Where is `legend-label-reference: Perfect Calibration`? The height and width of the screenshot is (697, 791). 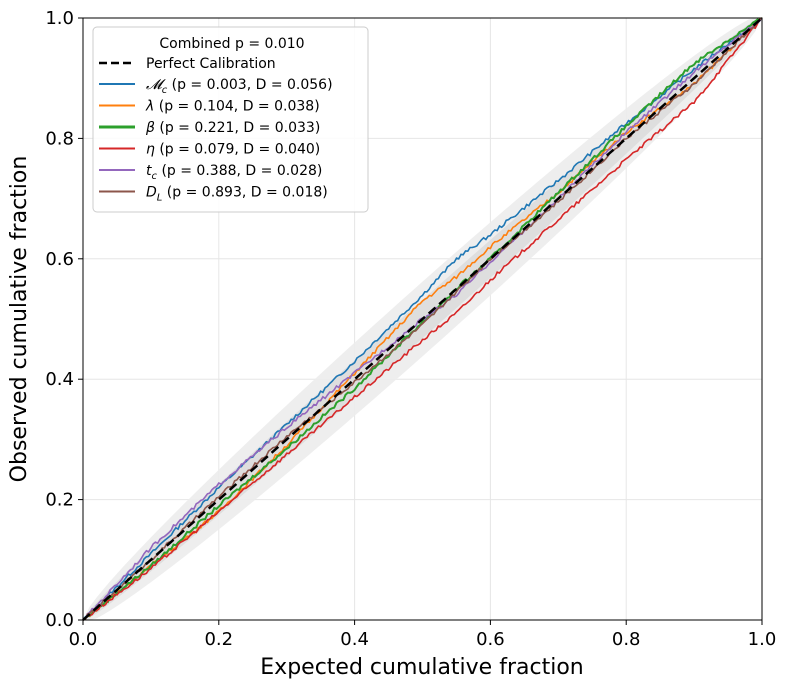
legend-label-reference: Perfect Calibration is located at coordinates (211, 64).